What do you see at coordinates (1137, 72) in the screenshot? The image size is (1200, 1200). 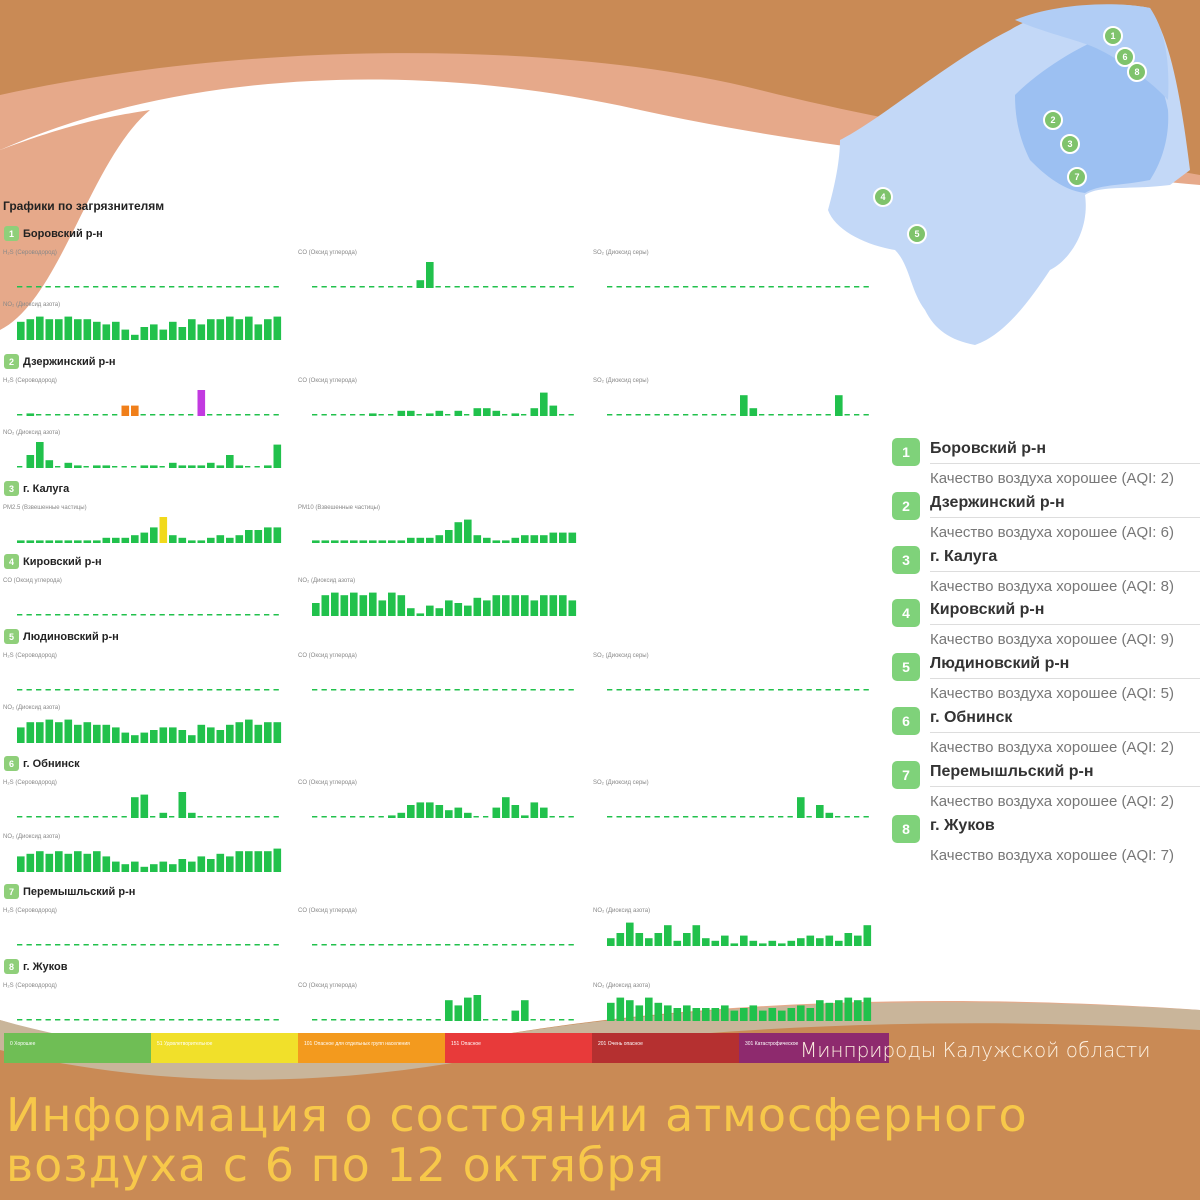 I see `map-pin-8: 8` at bounding box center [1137, 72].